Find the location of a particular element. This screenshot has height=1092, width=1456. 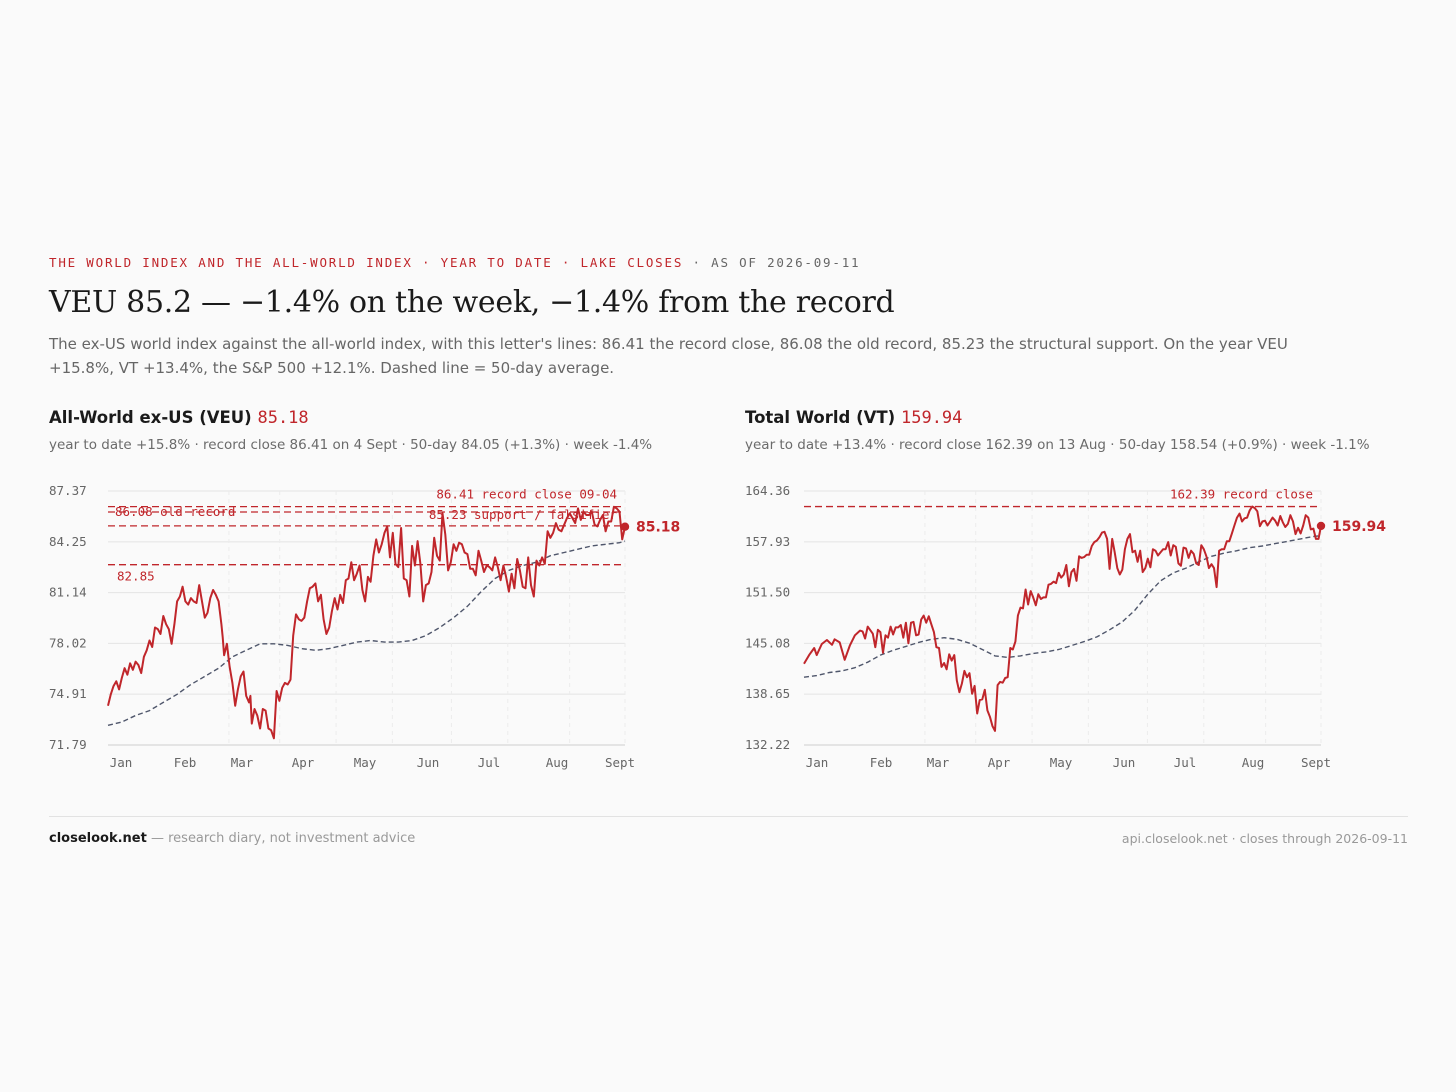

veu-reference-label: 86.08 old record is located at coordinates (175, 511).